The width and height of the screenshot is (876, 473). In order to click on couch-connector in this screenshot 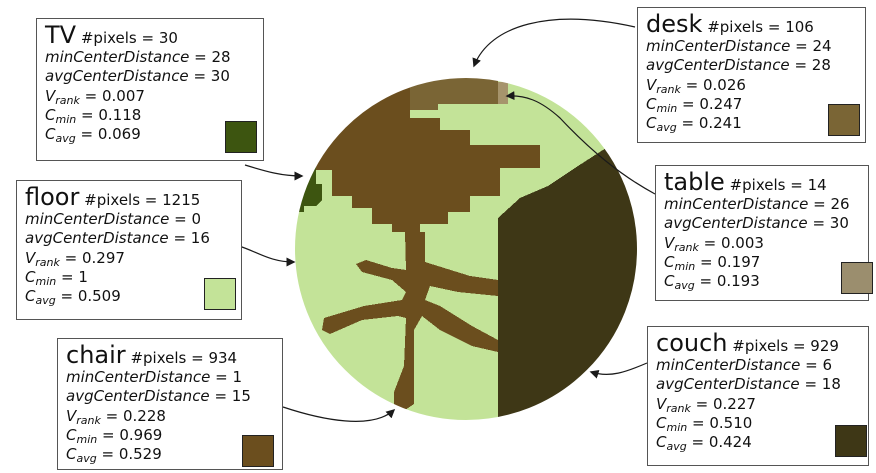, I will do `click(618, 370)`.